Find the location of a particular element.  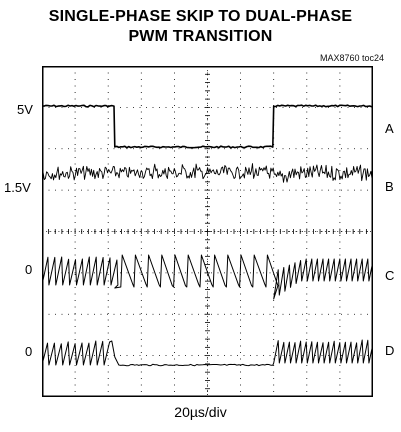

trace-c-level-label: 0 is located at coordinates (29, 269).